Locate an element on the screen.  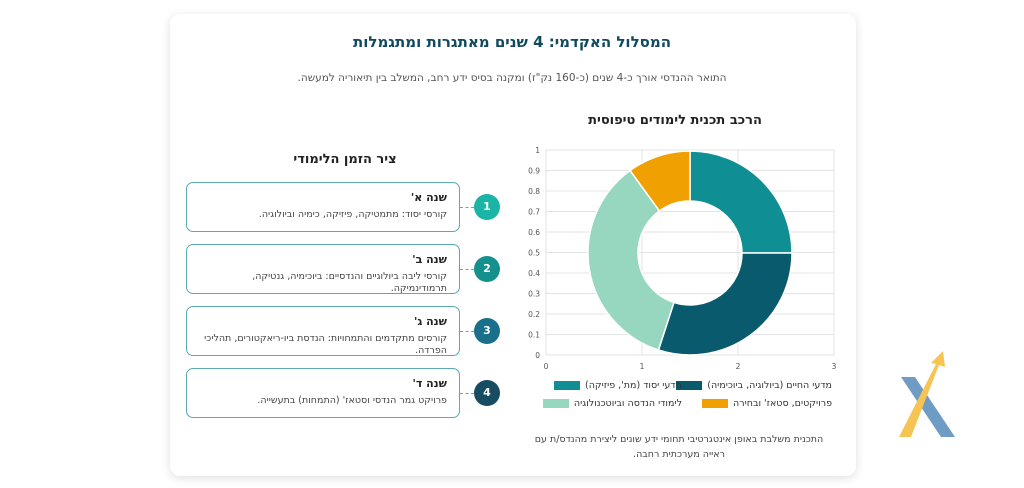
timeline-card-title: שנה ג' is located at coordinates (430, 321).